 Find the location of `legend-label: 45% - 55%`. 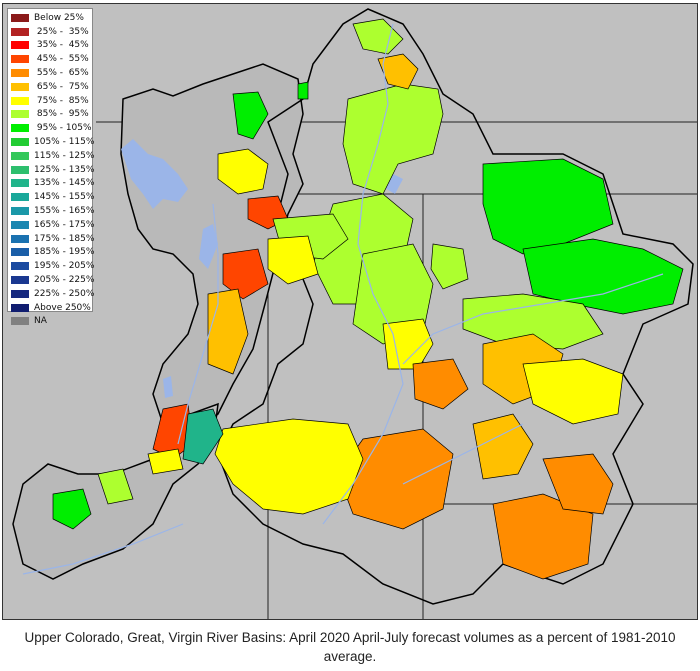

legend-label: 45% - 55% is located at coordinates (61, 59).